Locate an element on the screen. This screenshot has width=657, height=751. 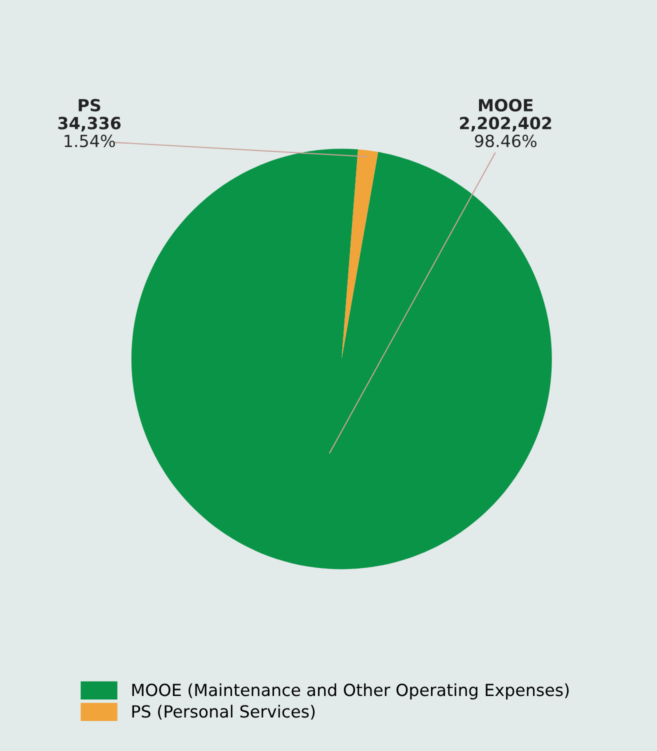
pie-slice is located at coordinates (360, 254).